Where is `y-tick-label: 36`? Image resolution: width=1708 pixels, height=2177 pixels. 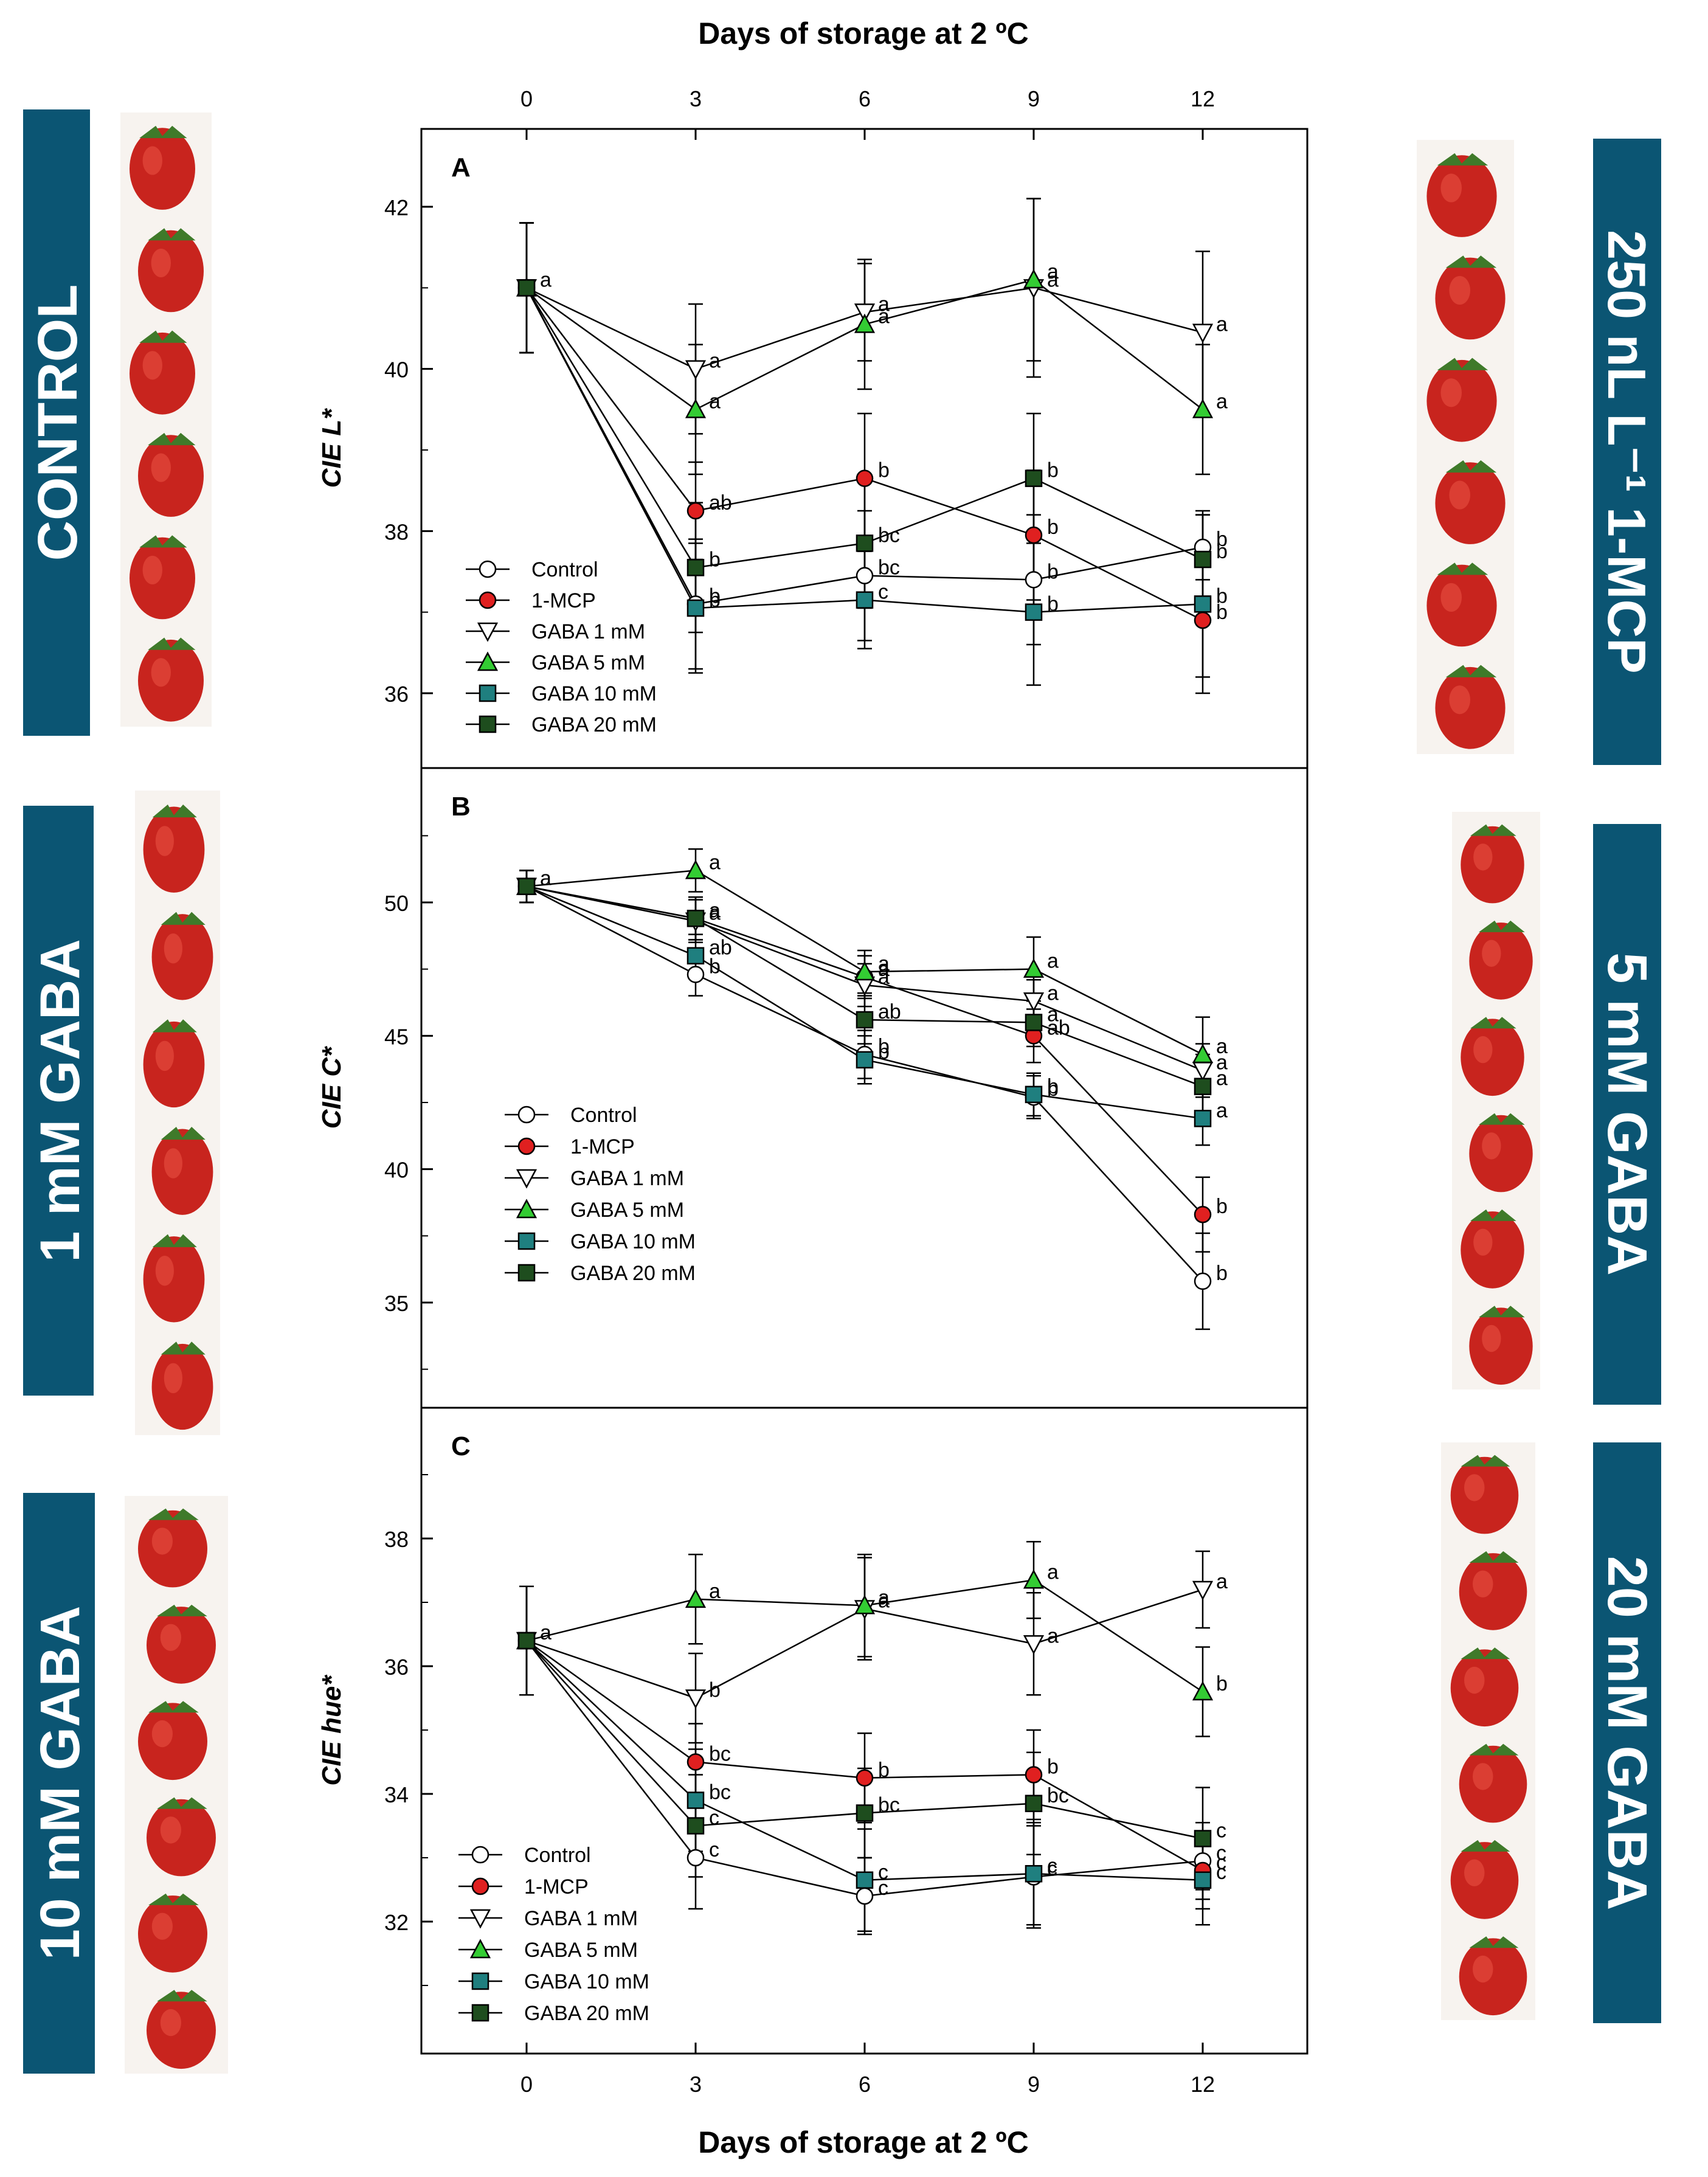
y-tick-label: 36 is located at coordinates (397, 695).